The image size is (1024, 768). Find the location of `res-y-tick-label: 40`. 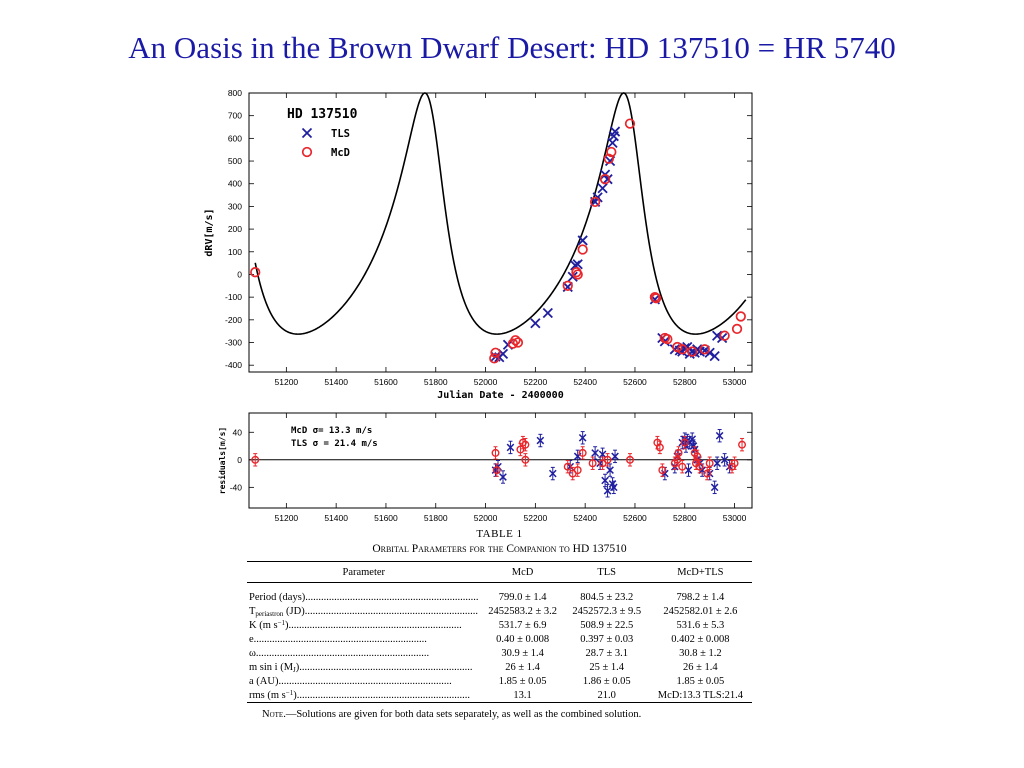

res-y-tick-label: 40 is located at coordinates (238, 432).